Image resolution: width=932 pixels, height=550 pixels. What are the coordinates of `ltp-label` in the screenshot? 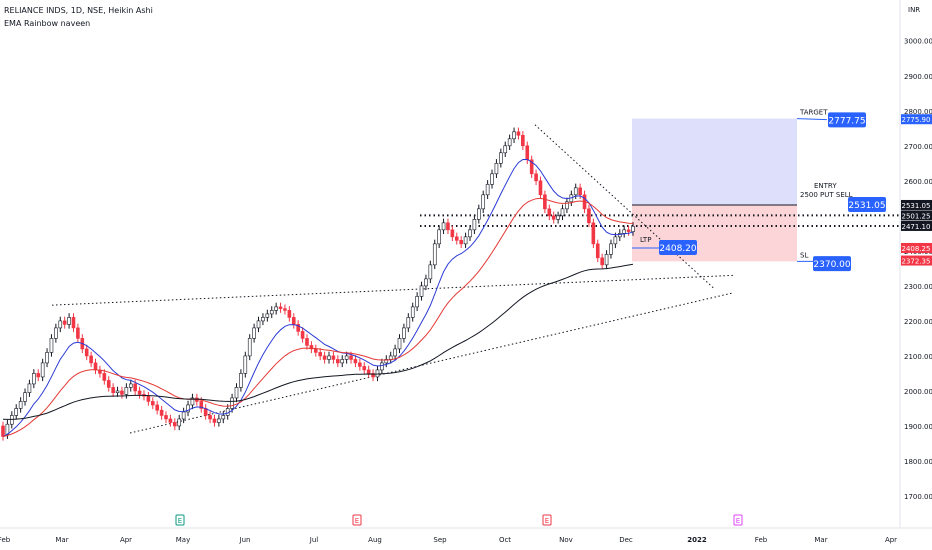 It's located at (678, 247).